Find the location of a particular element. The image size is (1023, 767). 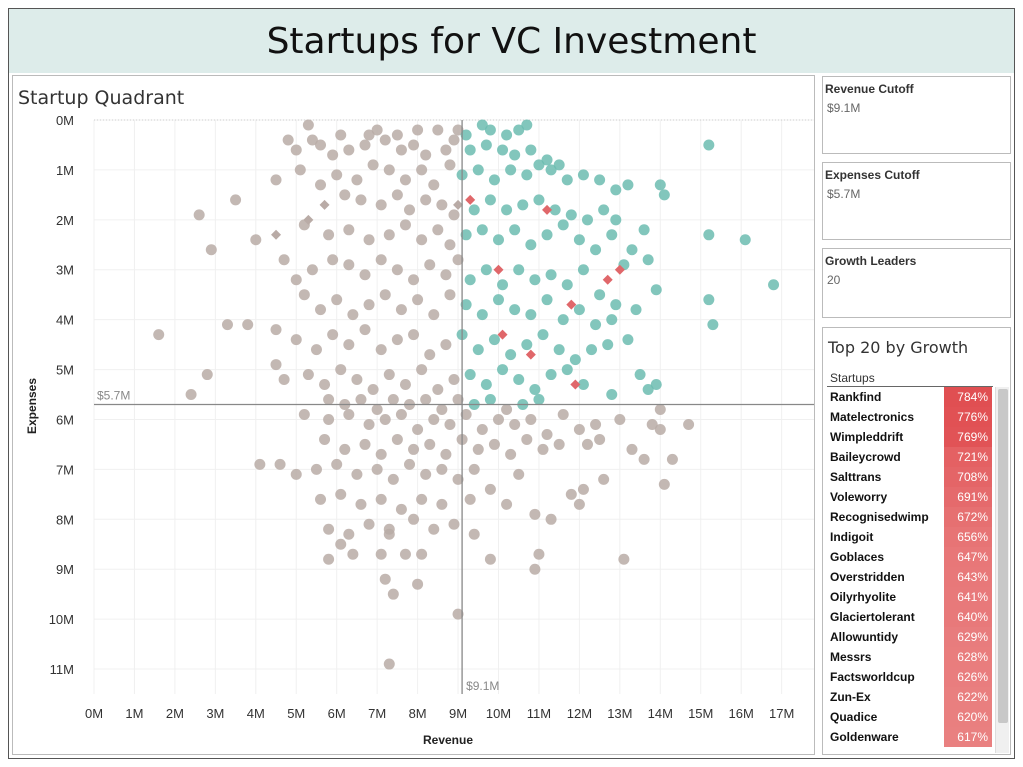

growth-leader-point is located at coordinates (575, 384).